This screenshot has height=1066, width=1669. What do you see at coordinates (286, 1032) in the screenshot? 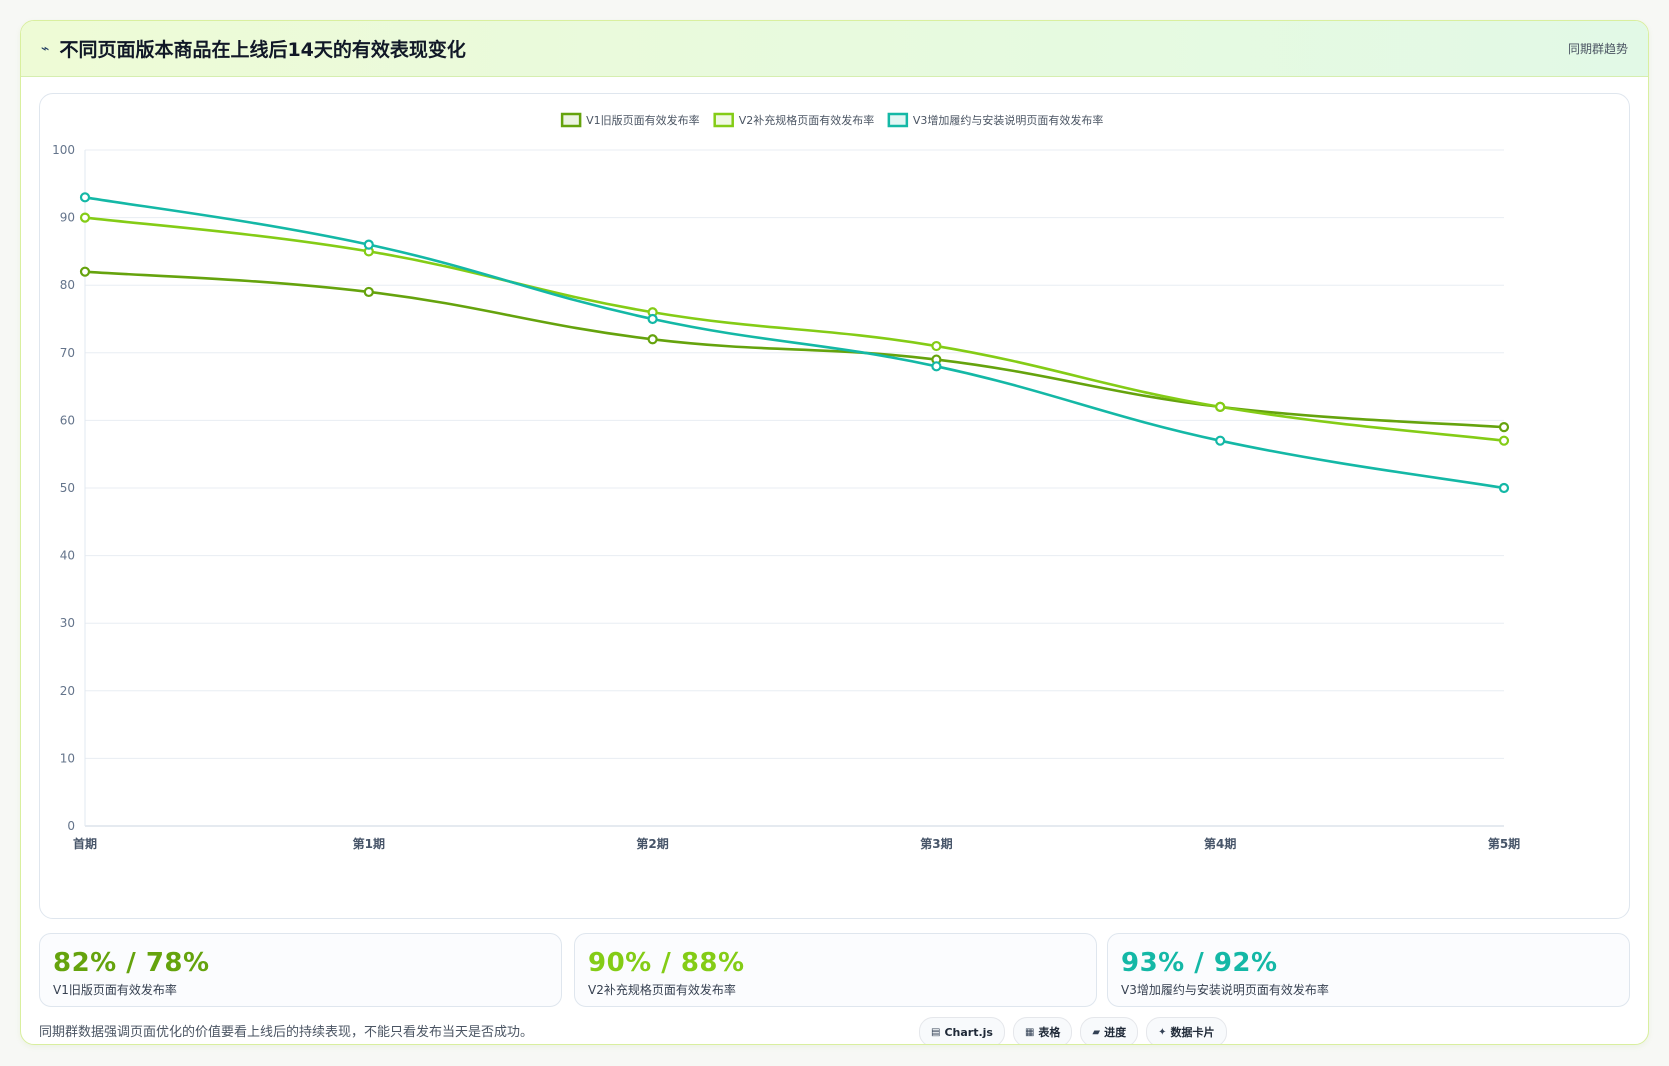
I see `footer-note: 同期群数据强调页面优化的价值要看上线后的持续表现，不能只看发布当天是否成功。` at bounding box center [286, 1032].